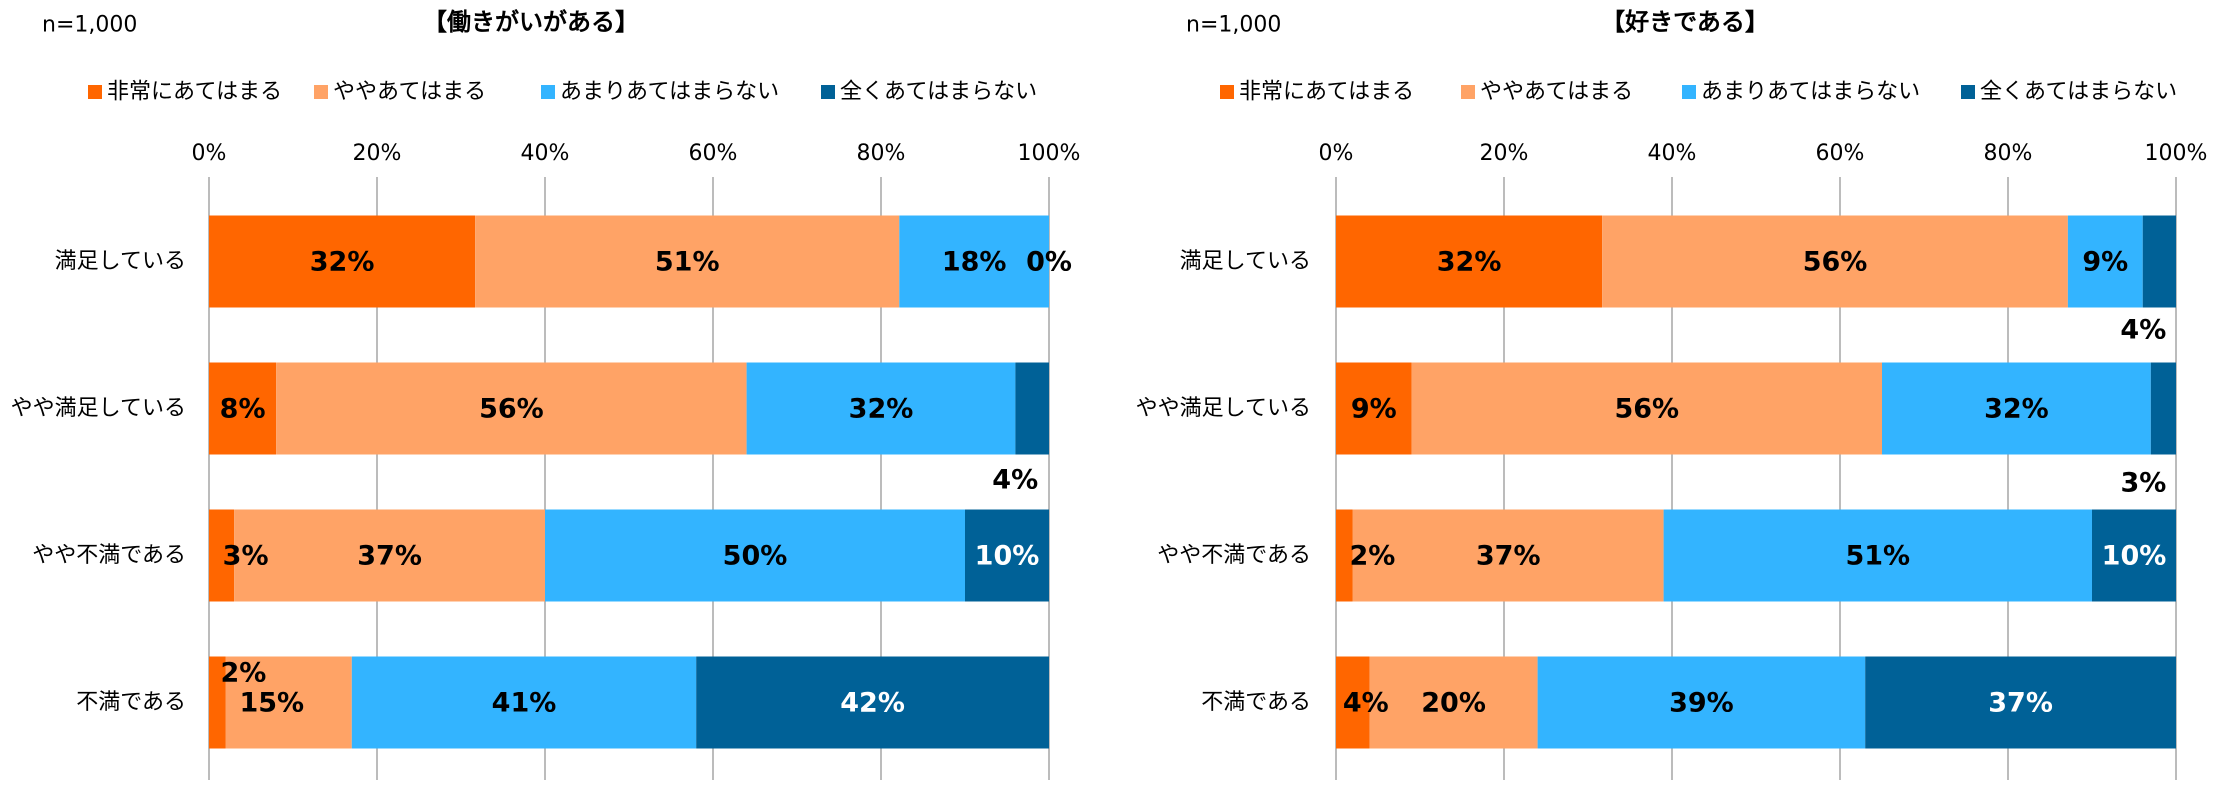 This screenshot has width=2220, height=786. I want to click on bar-row: やや不満である 3% 37% 50% 10%, so click(540, 555).